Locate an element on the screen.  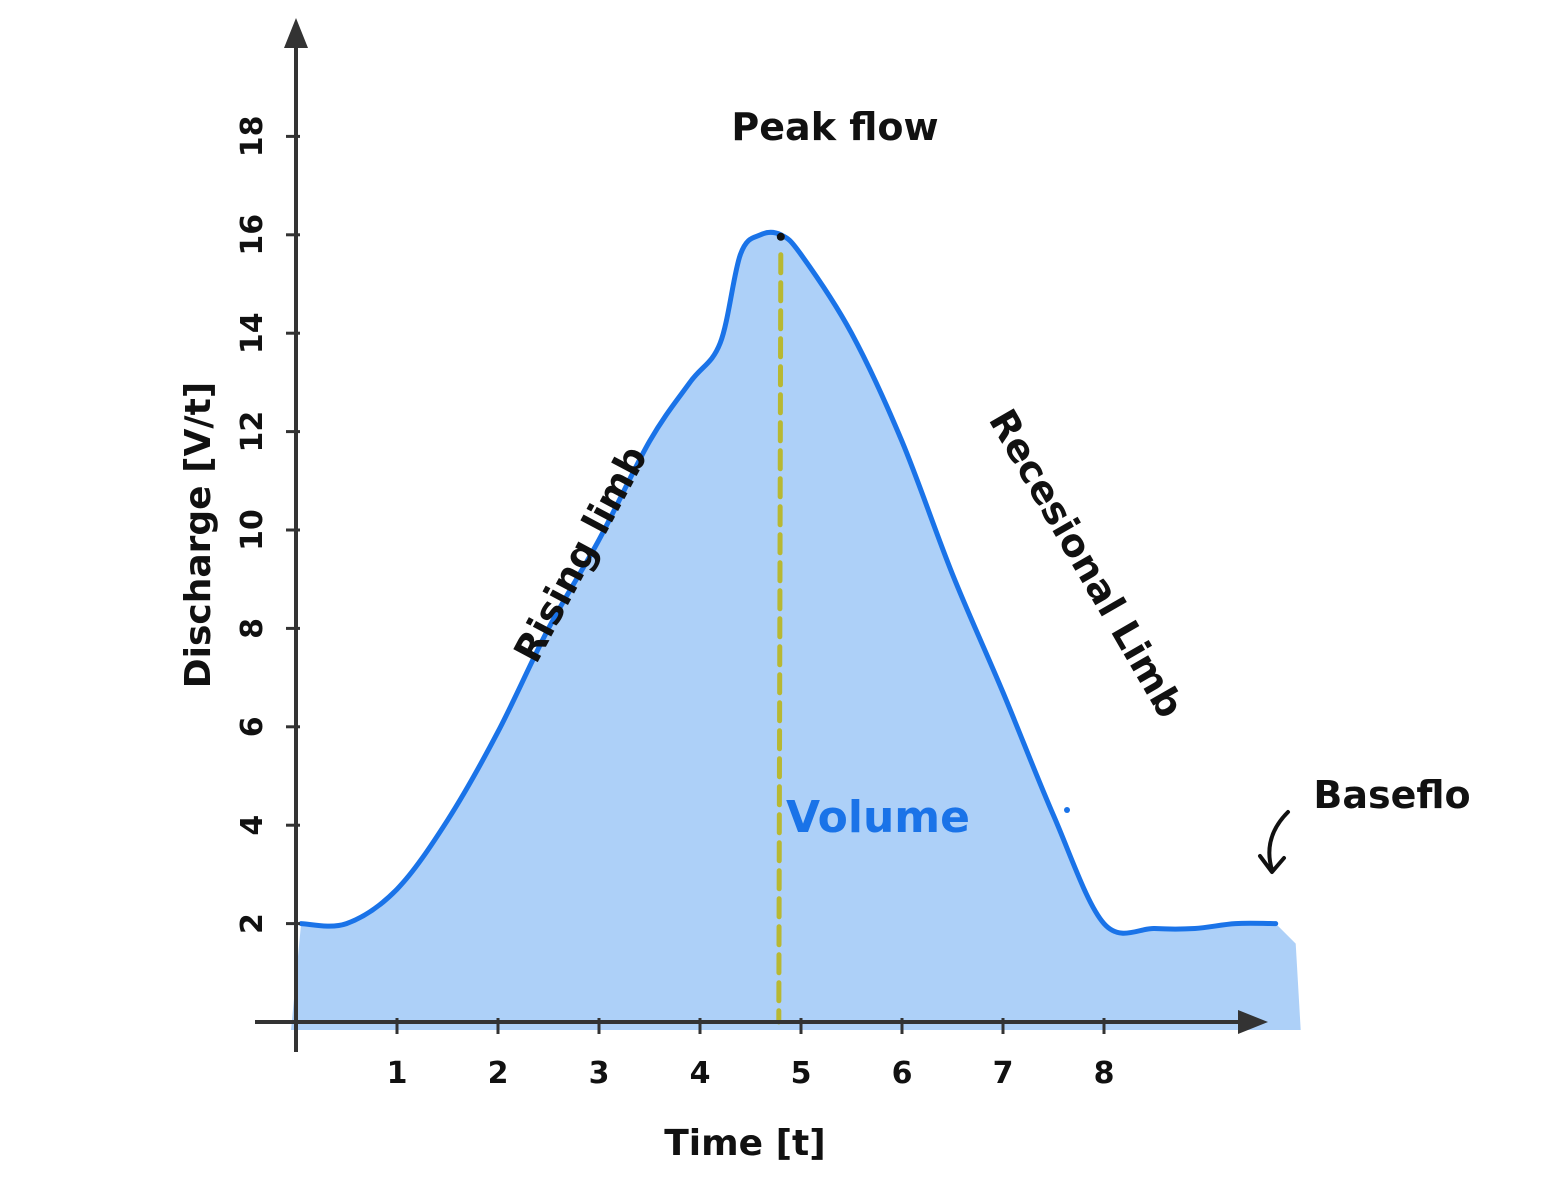
x-tick-label: 6 is located at coordinates (902, 1073).